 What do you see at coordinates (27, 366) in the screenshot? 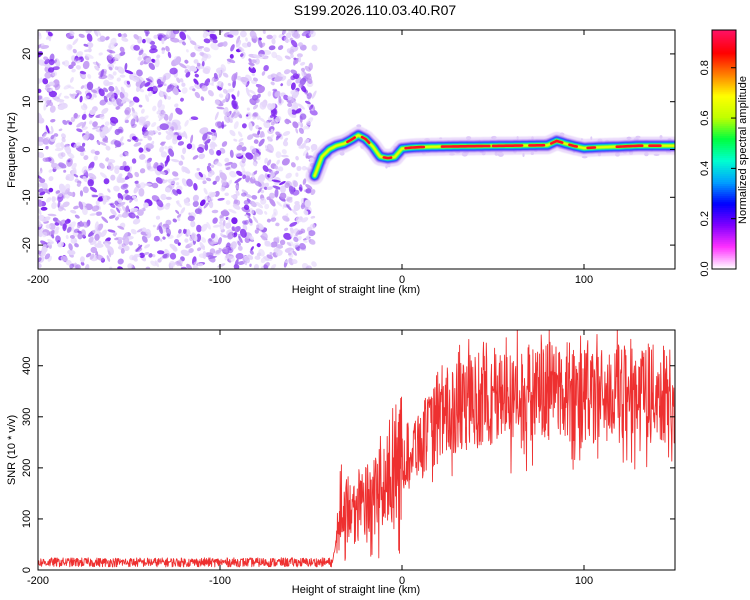
I see `snrY-tick-label: 400` at bounding box center [27, 366].